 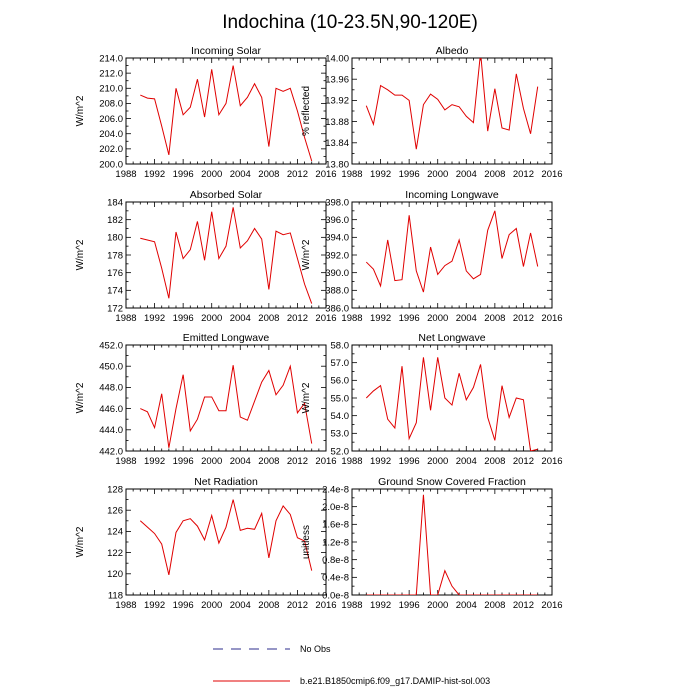 What do you see at coordinates (337, 143) in the screenshot?
I see `y-tick-label: 13.84` at bounding box center [337, 143].